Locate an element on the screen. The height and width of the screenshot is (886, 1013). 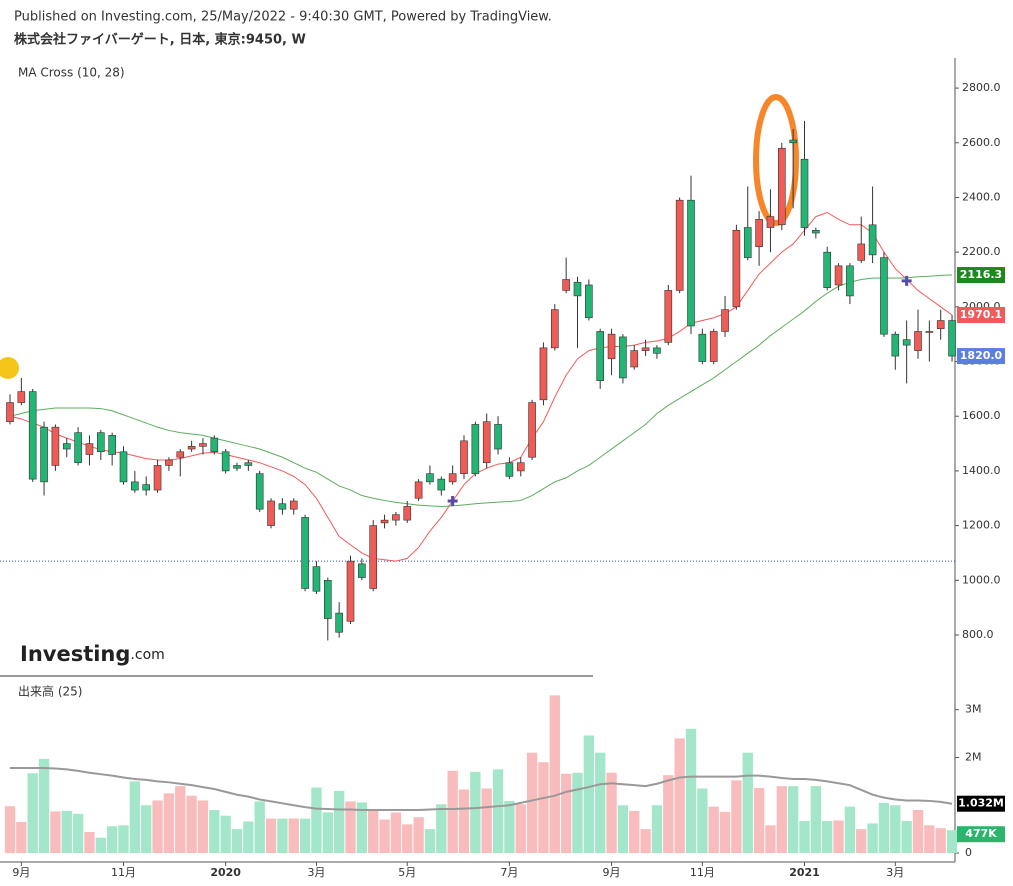
symbol-title: 株式会社ファイバーゲート, 日本, 東京:9450, W is located at coordinates (160, 40).